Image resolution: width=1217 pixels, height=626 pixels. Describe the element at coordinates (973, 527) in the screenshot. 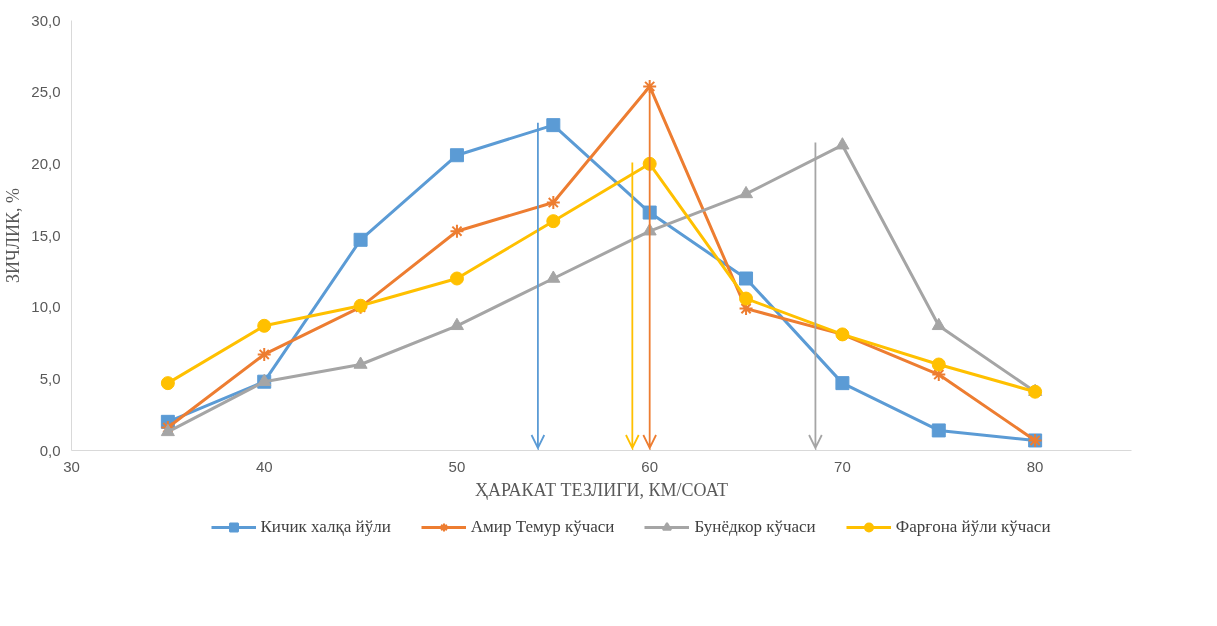

I see `legend-label: Фарғона йўли кўчаси` at that location.